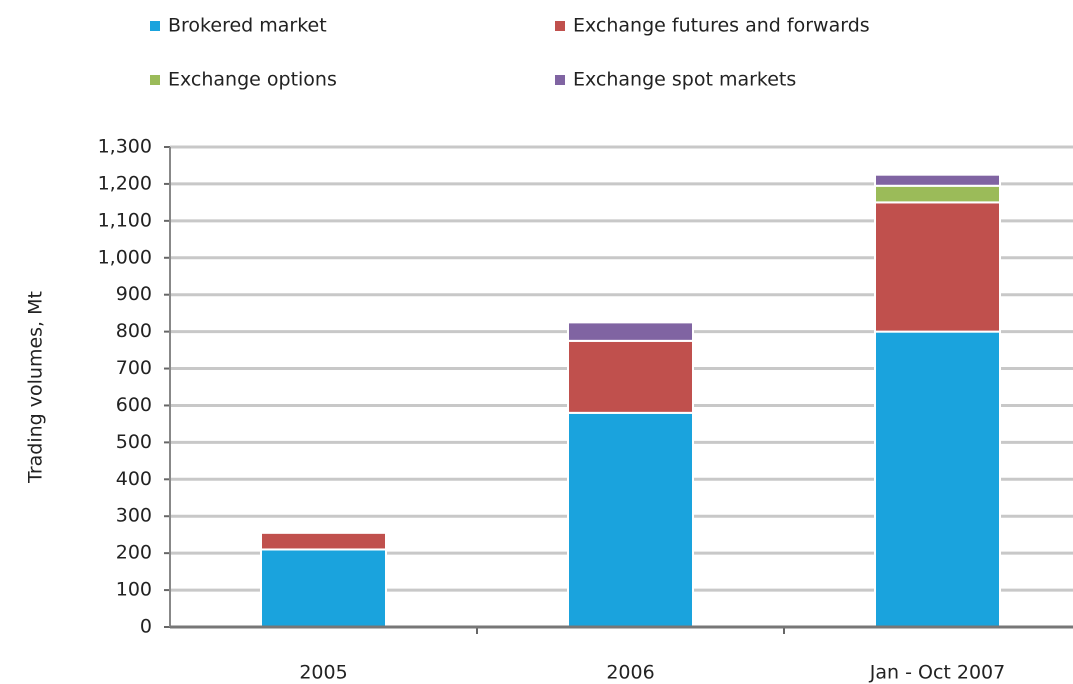 The image size is (1073, 684). Describe the element at coordinates (134, 479) in the screenshot. I see `y-tick-label: 400` at that location.